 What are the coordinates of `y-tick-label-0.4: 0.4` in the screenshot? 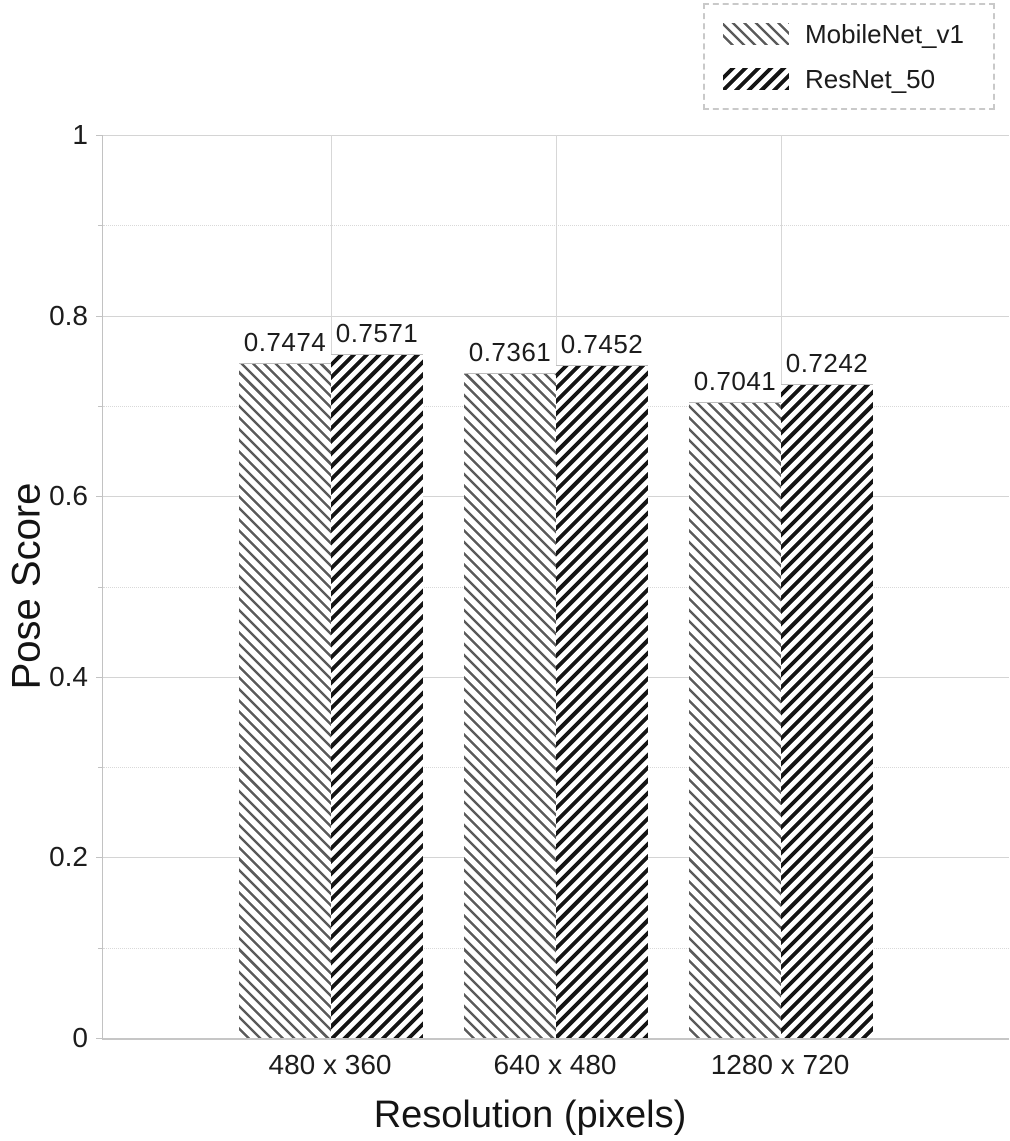 It's located at (68, 676).